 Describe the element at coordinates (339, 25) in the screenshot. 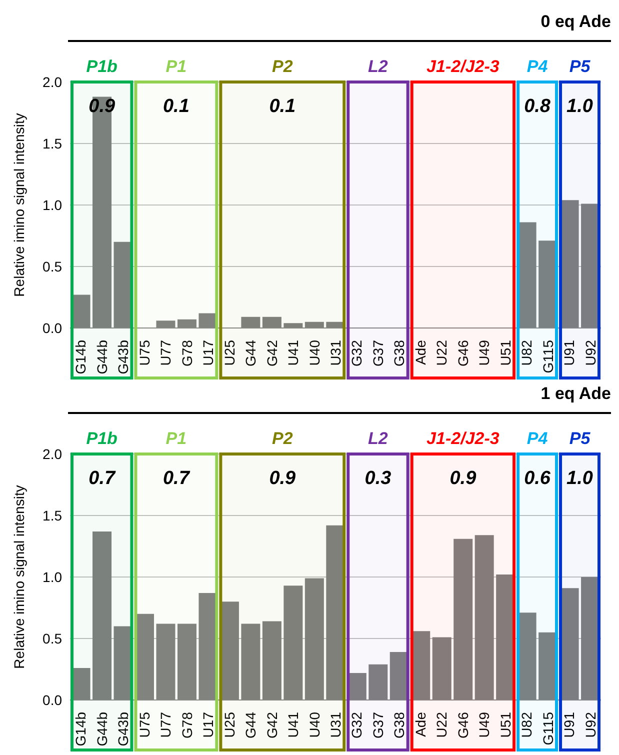

I see `chart-title: 0 eq Ade` at that location.